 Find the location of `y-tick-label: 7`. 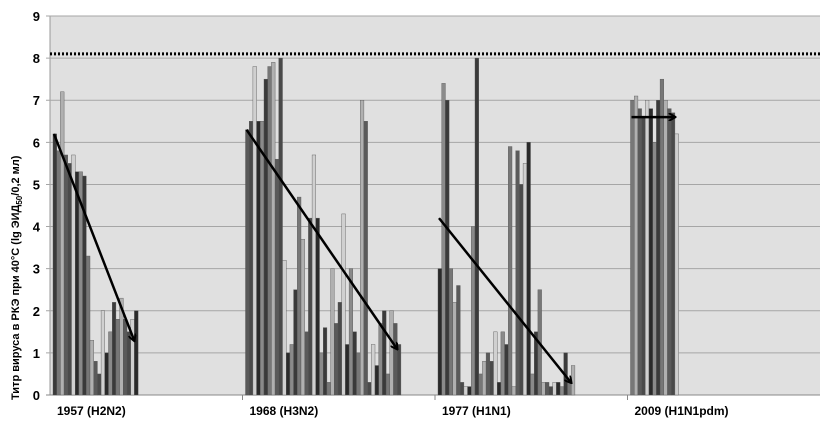

y-tick-label: 7 is located at coordinates (36, 100).